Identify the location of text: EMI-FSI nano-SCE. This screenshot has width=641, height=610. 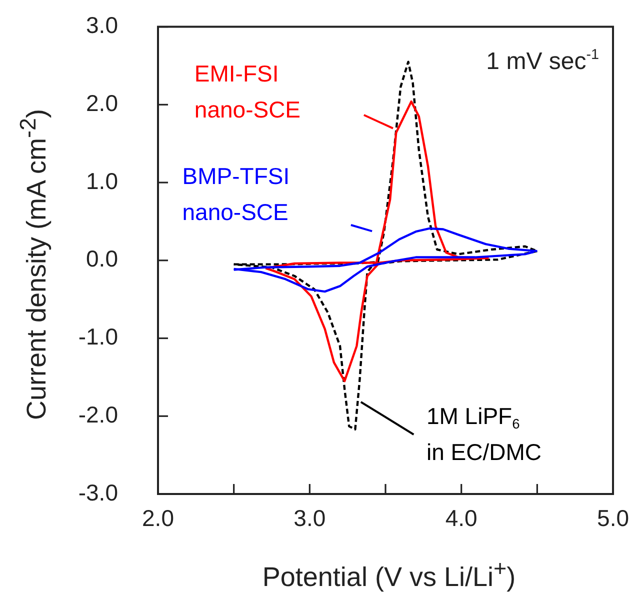
(247, 91).